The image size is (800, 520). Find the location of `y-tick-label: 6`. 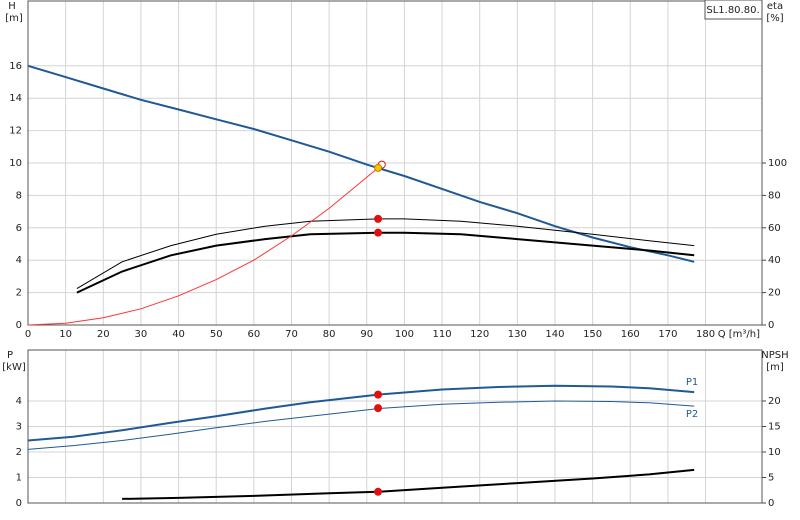

y-tick-label: 6 is located at coordinates (19, 228).